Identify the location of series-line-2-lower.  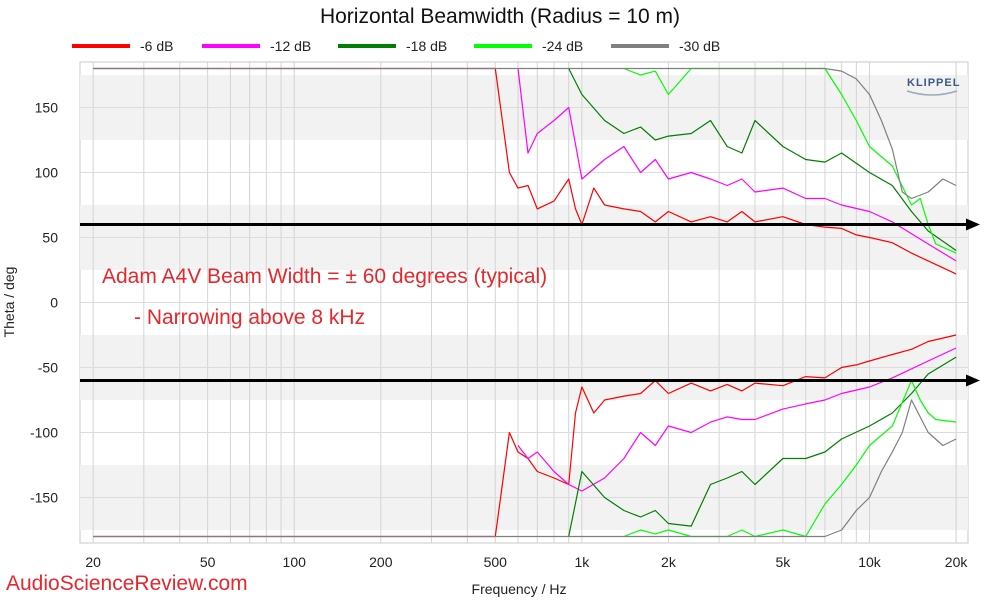
(737, 419).